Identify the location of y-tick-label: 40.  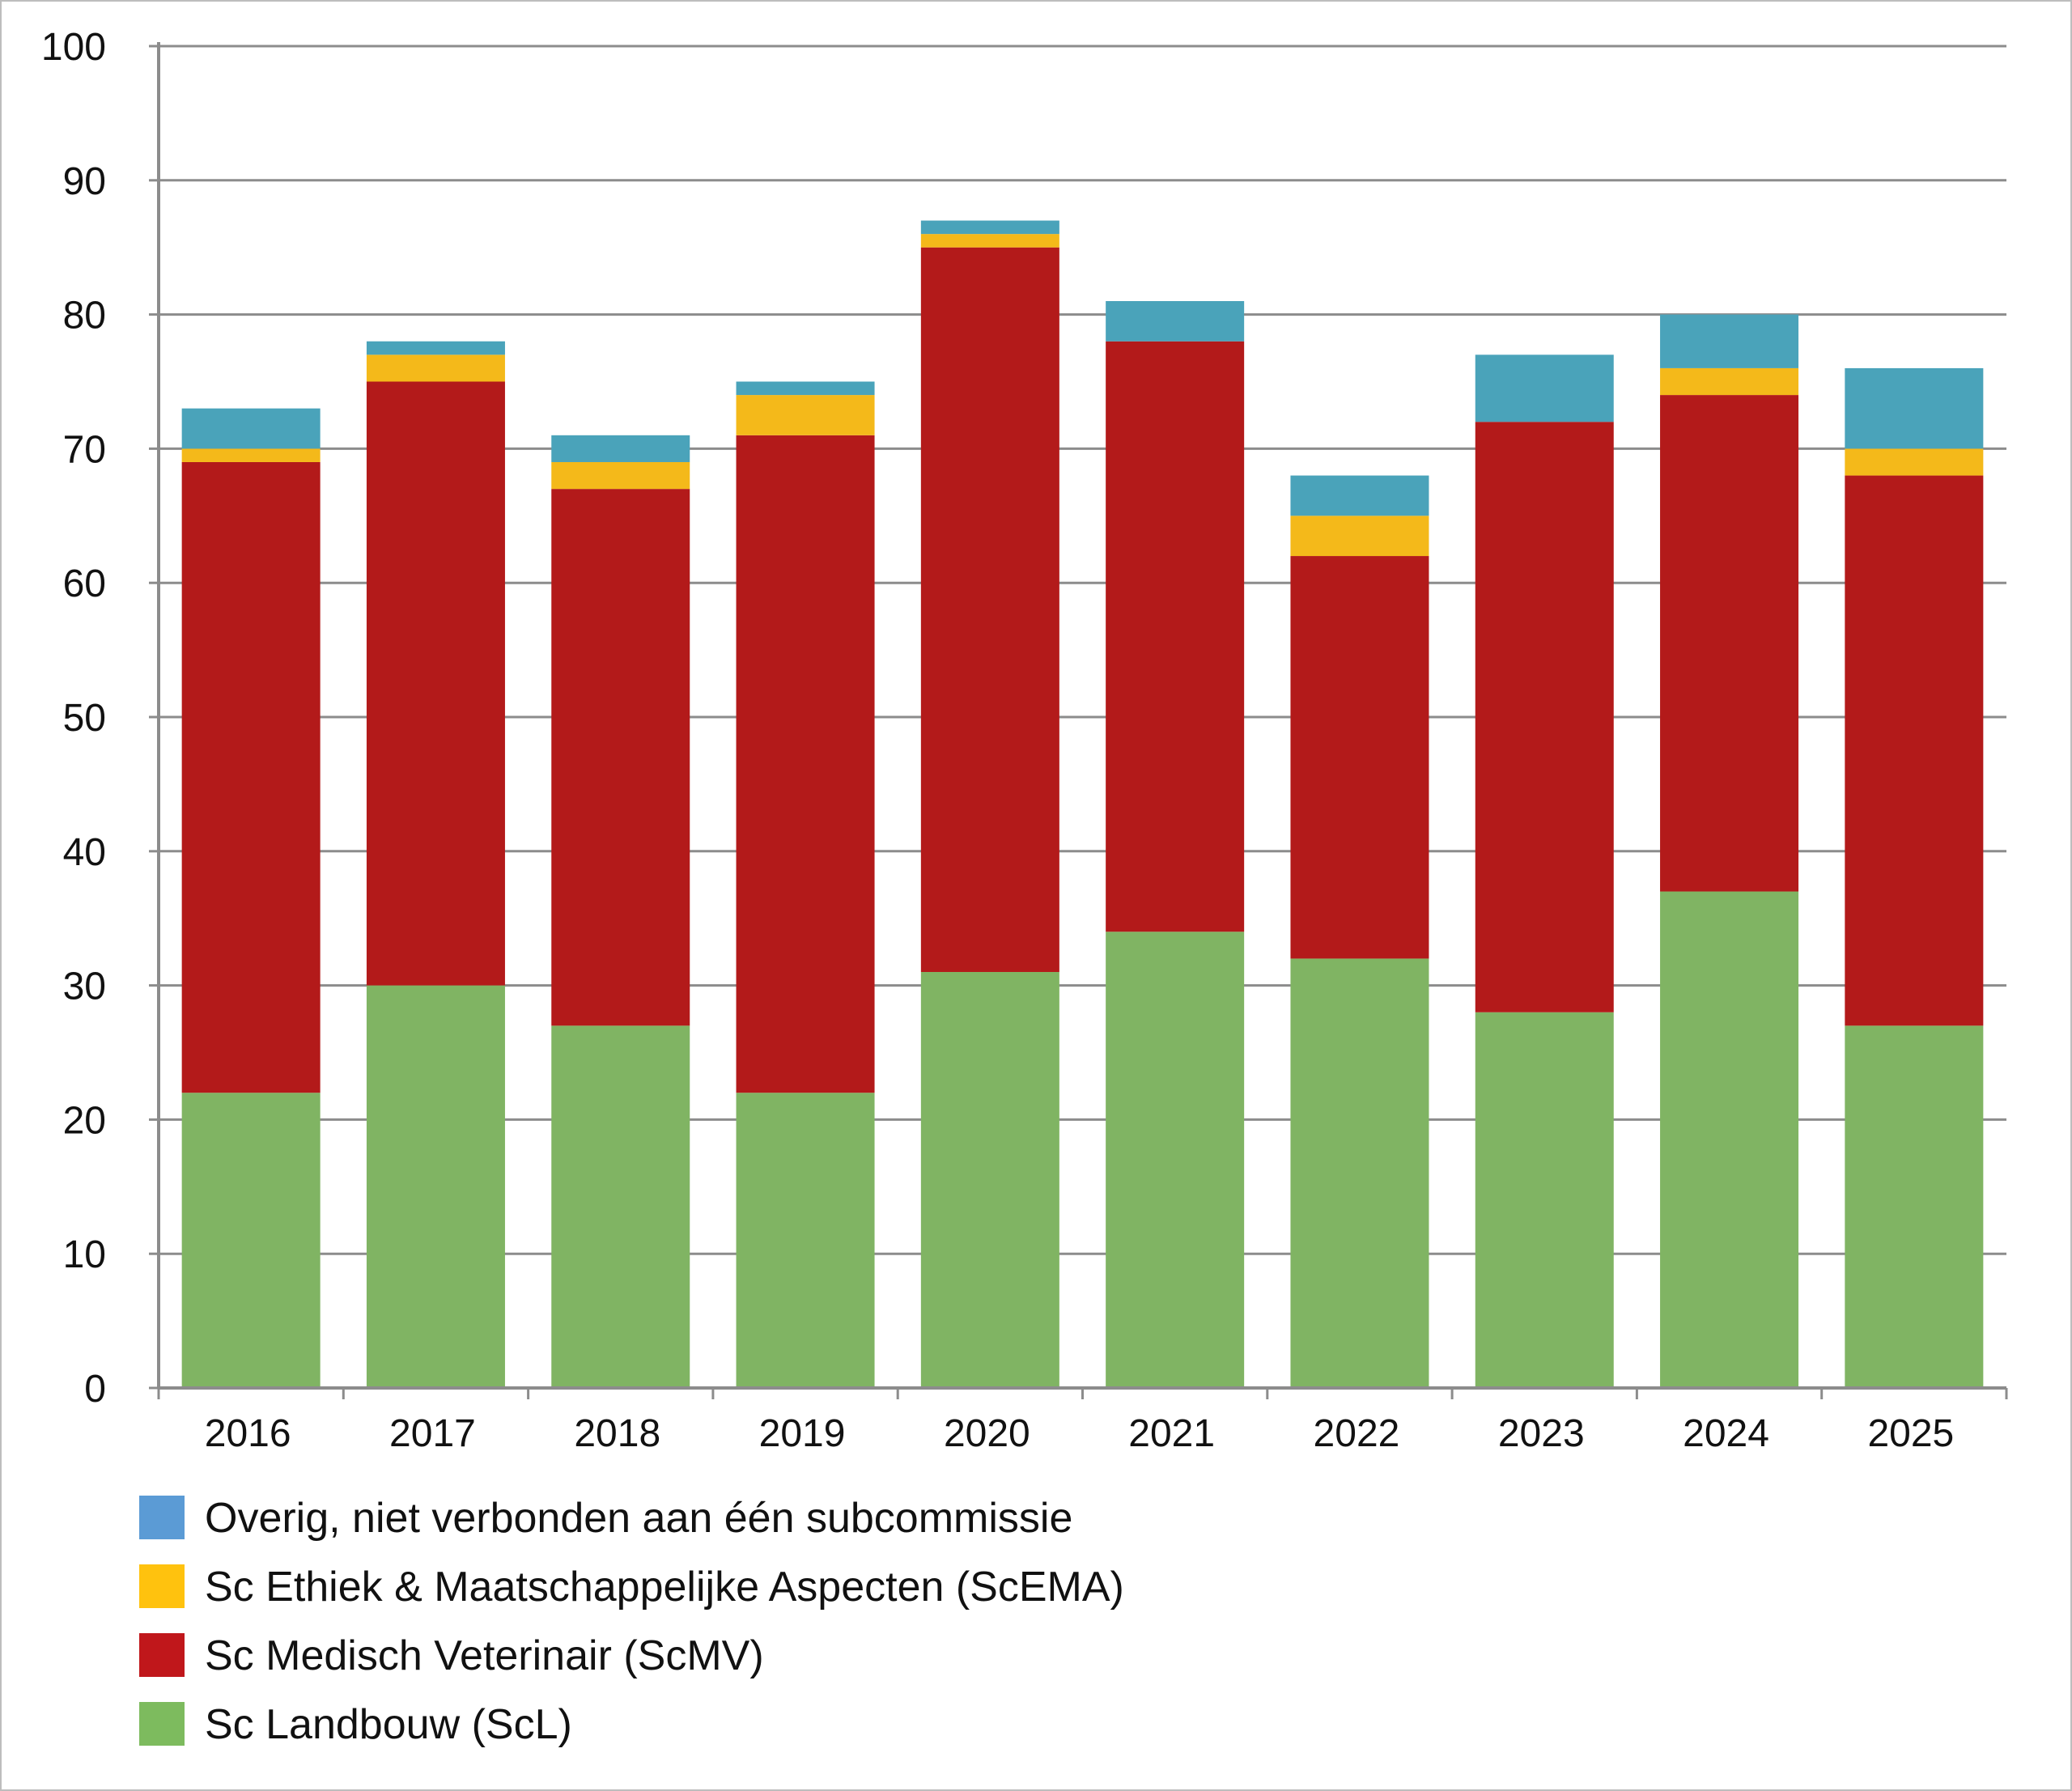
(84, 852).